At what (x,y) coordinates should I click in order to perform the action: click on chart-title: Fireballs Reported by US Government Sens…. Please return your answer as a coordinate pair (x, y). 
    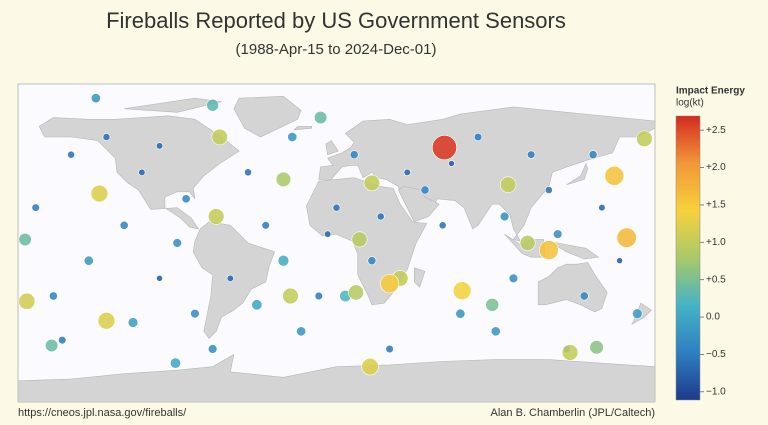
    Looking at the image, I should click on (336, 20).